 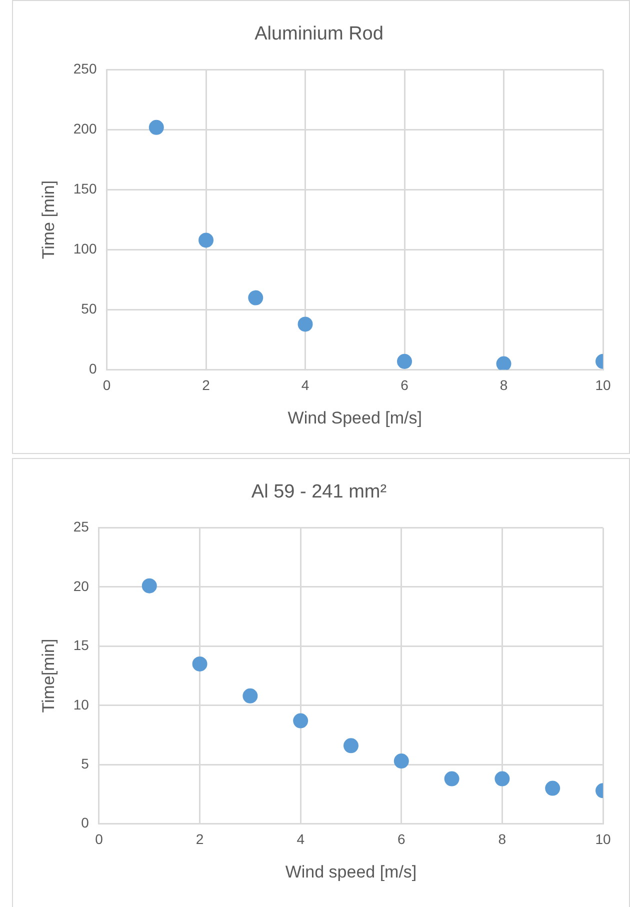 I want to click on chart-title: Aluminium Rod, so click(x=319, y=34).